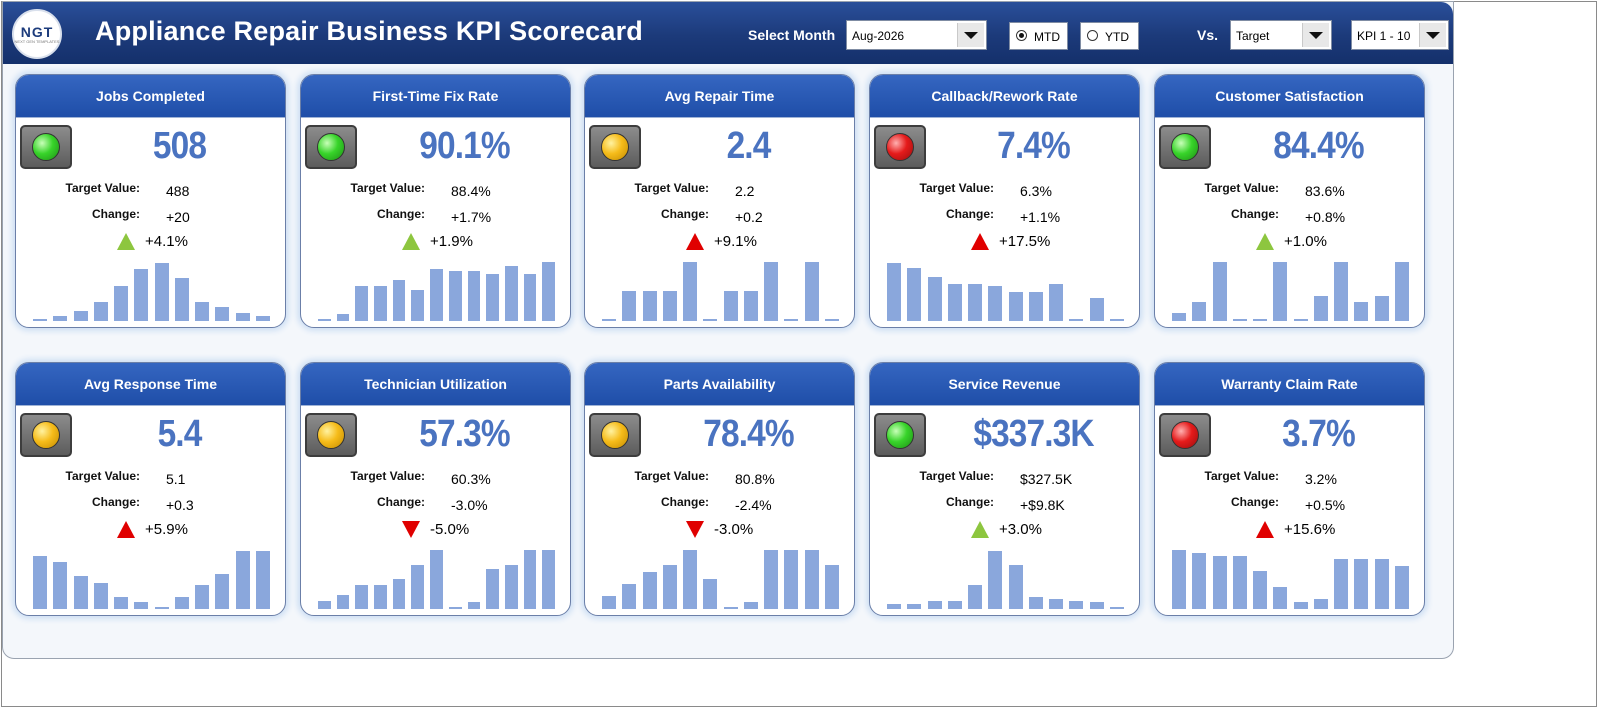  I want to click on target-value: 80.8%, so click(755, 479).